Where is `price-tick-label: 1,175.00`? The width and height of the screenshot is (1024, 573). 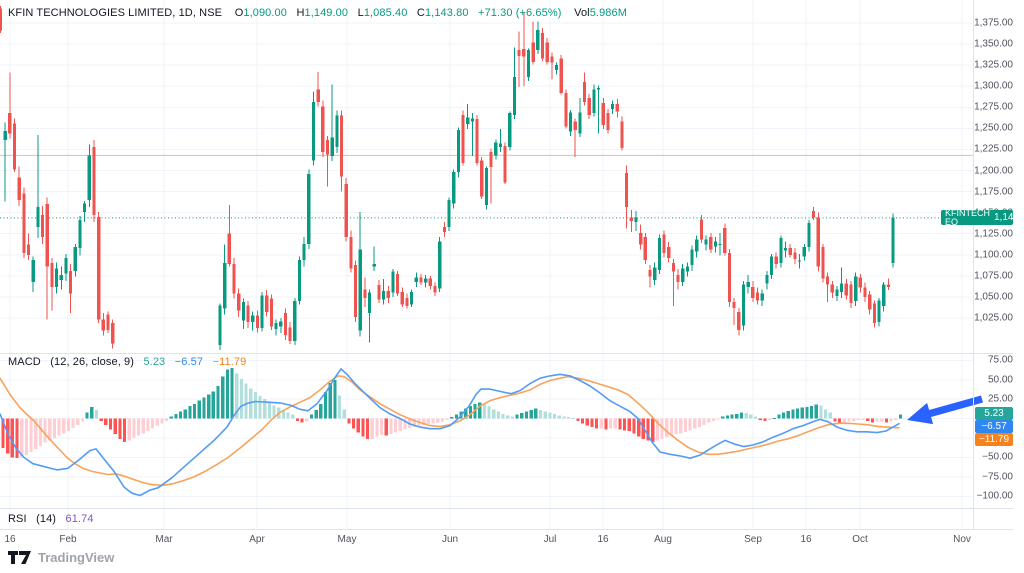
price-tick-label: 1,175.00 is located at coordinates (993, 192).